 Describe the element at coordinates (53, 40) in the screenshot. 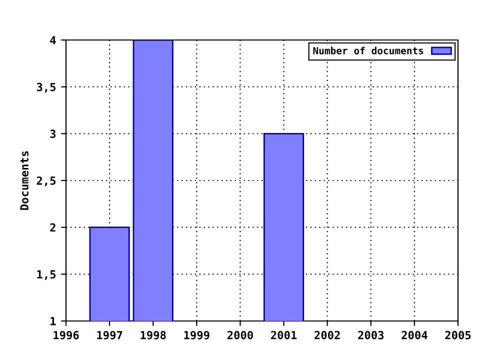

I see `y-tick-label: 4` at that location.